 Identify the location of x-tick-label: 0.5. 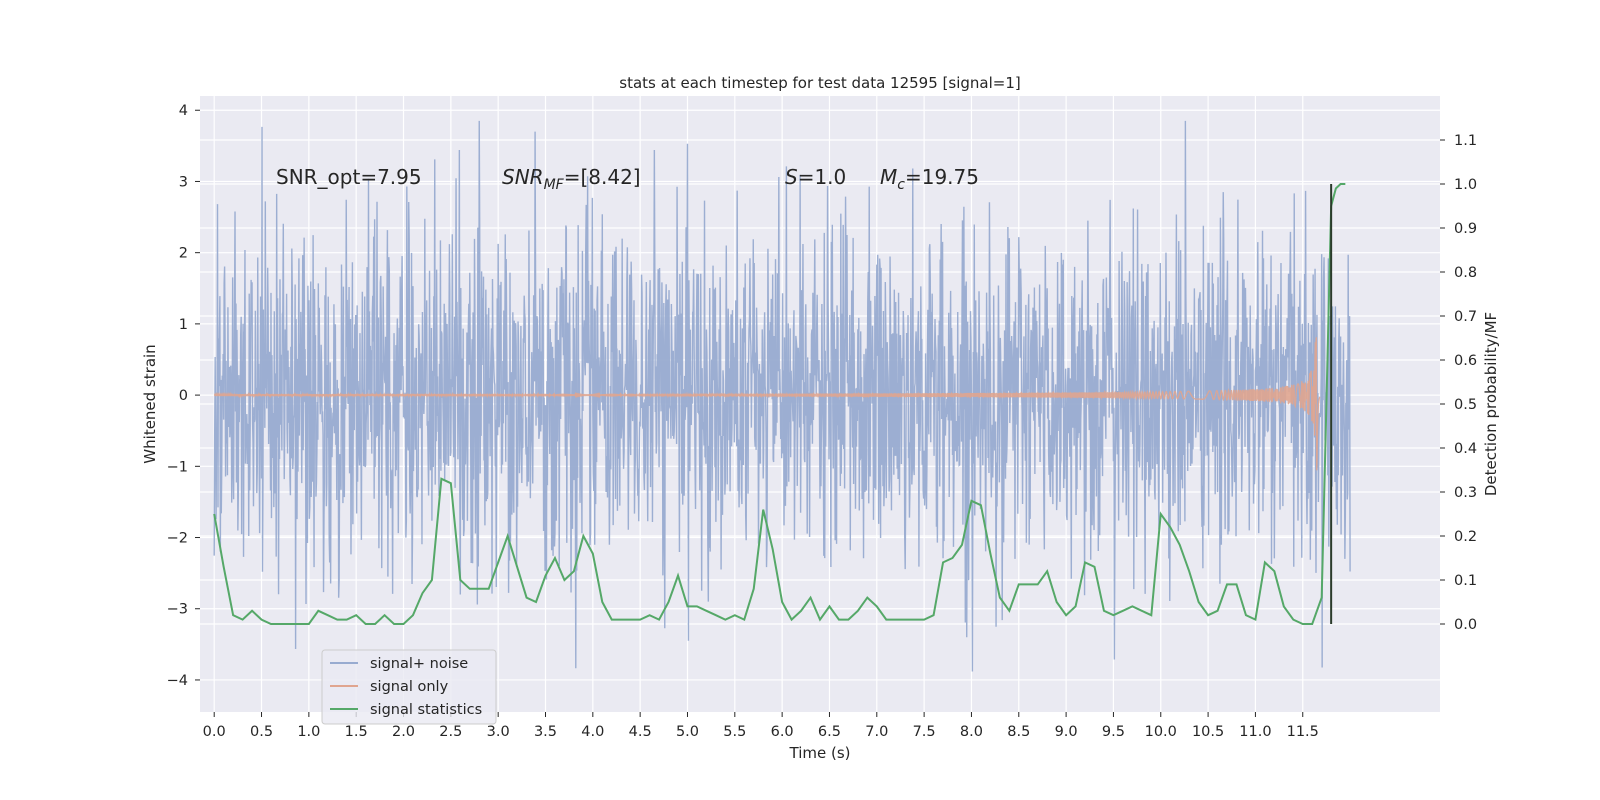
(261, 732).